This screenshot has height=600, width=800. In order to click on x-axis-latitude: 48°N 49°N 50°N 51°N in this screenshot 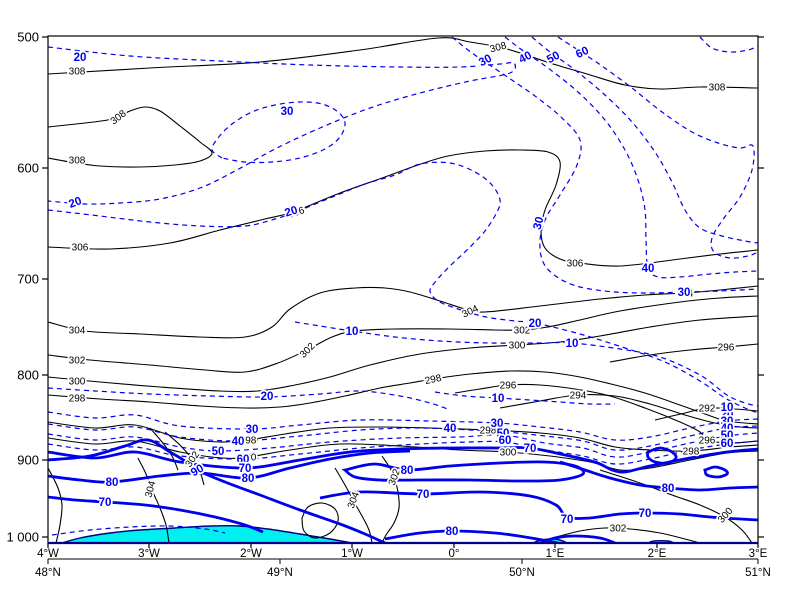, I will do `click(403, 568)`.